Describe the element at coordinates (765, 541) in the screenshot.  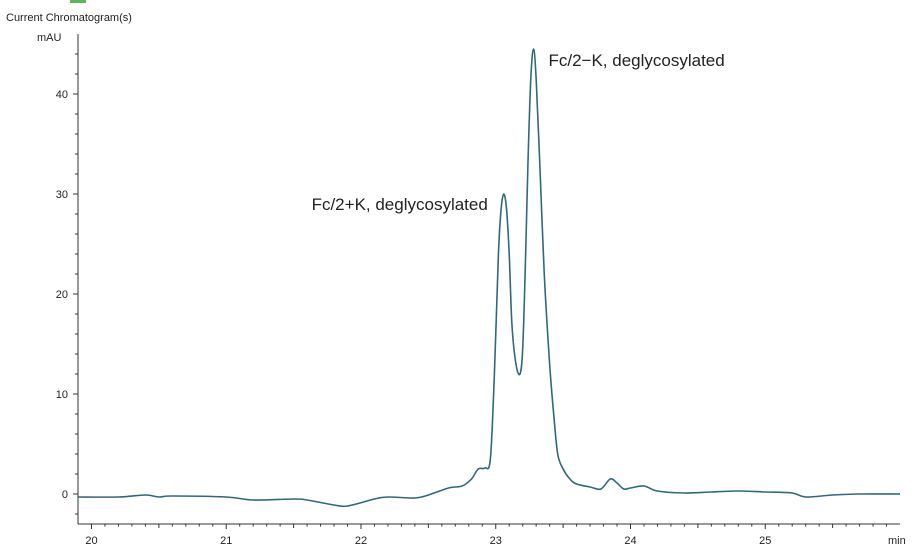
I see `x-tick-label: 25` at that location.